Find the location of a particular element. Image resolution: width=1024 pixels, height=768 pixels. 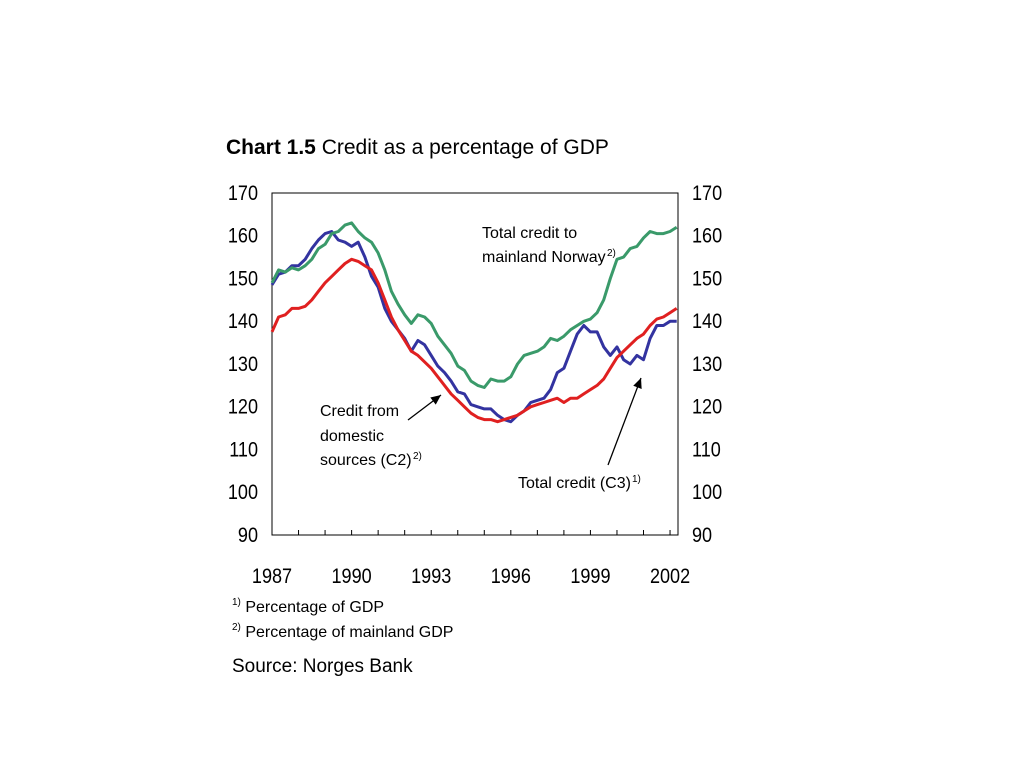

chart-title-bold: Chart 1.5 is located at coordinates (271, 147).